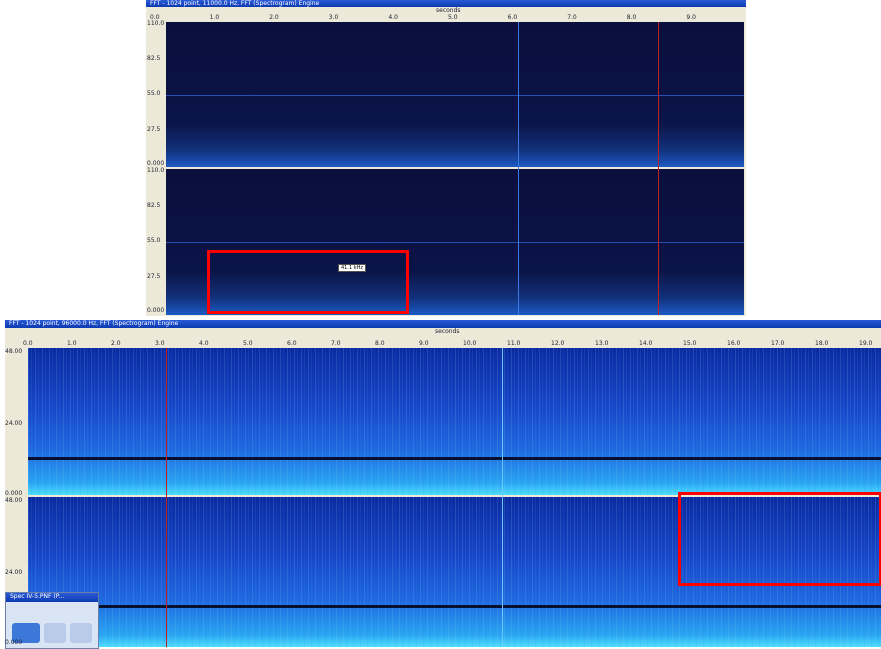 The height and width of the screenshot is (649, 881). What do you see at coordinates (602, 343) in the screenshot?
I see `tick-label: 13.0` at bounding box center [602, 343].